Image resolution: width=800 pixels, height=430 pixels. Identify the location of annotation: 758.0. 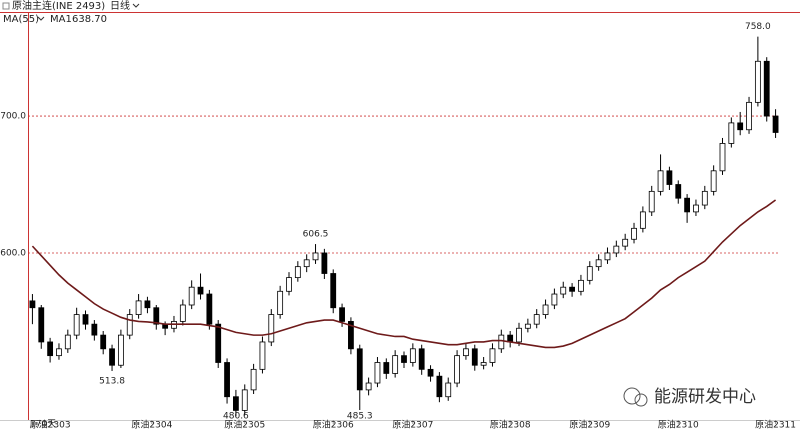
(758, 27).